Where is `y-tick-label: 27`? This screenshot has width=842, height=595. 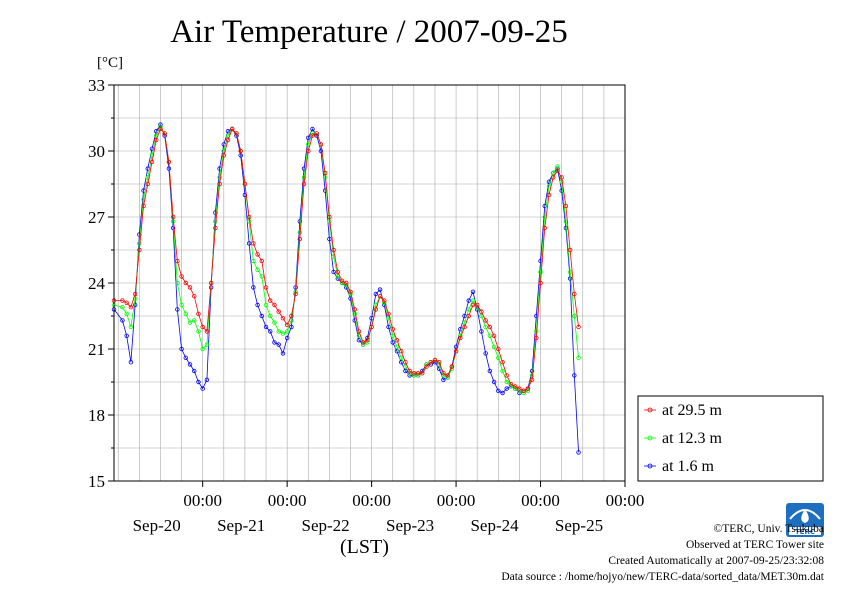 y-tick-label: 27 is located at coordinates (97, 217).